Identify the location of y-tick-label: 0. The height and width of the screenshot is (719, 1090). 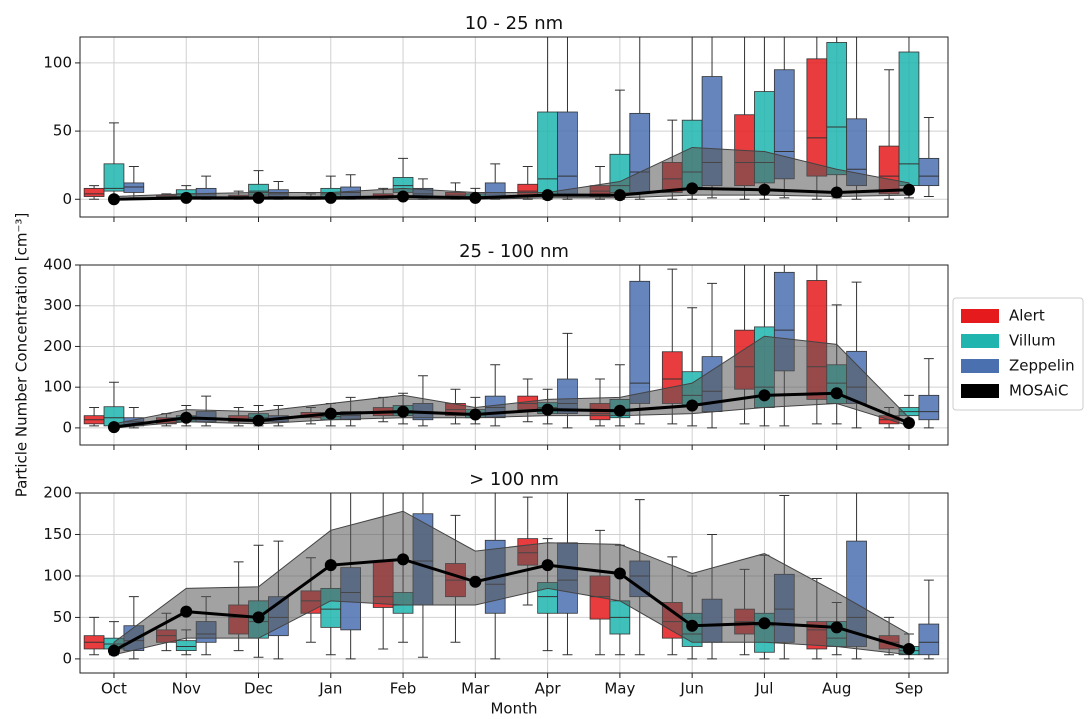
(67, 199).